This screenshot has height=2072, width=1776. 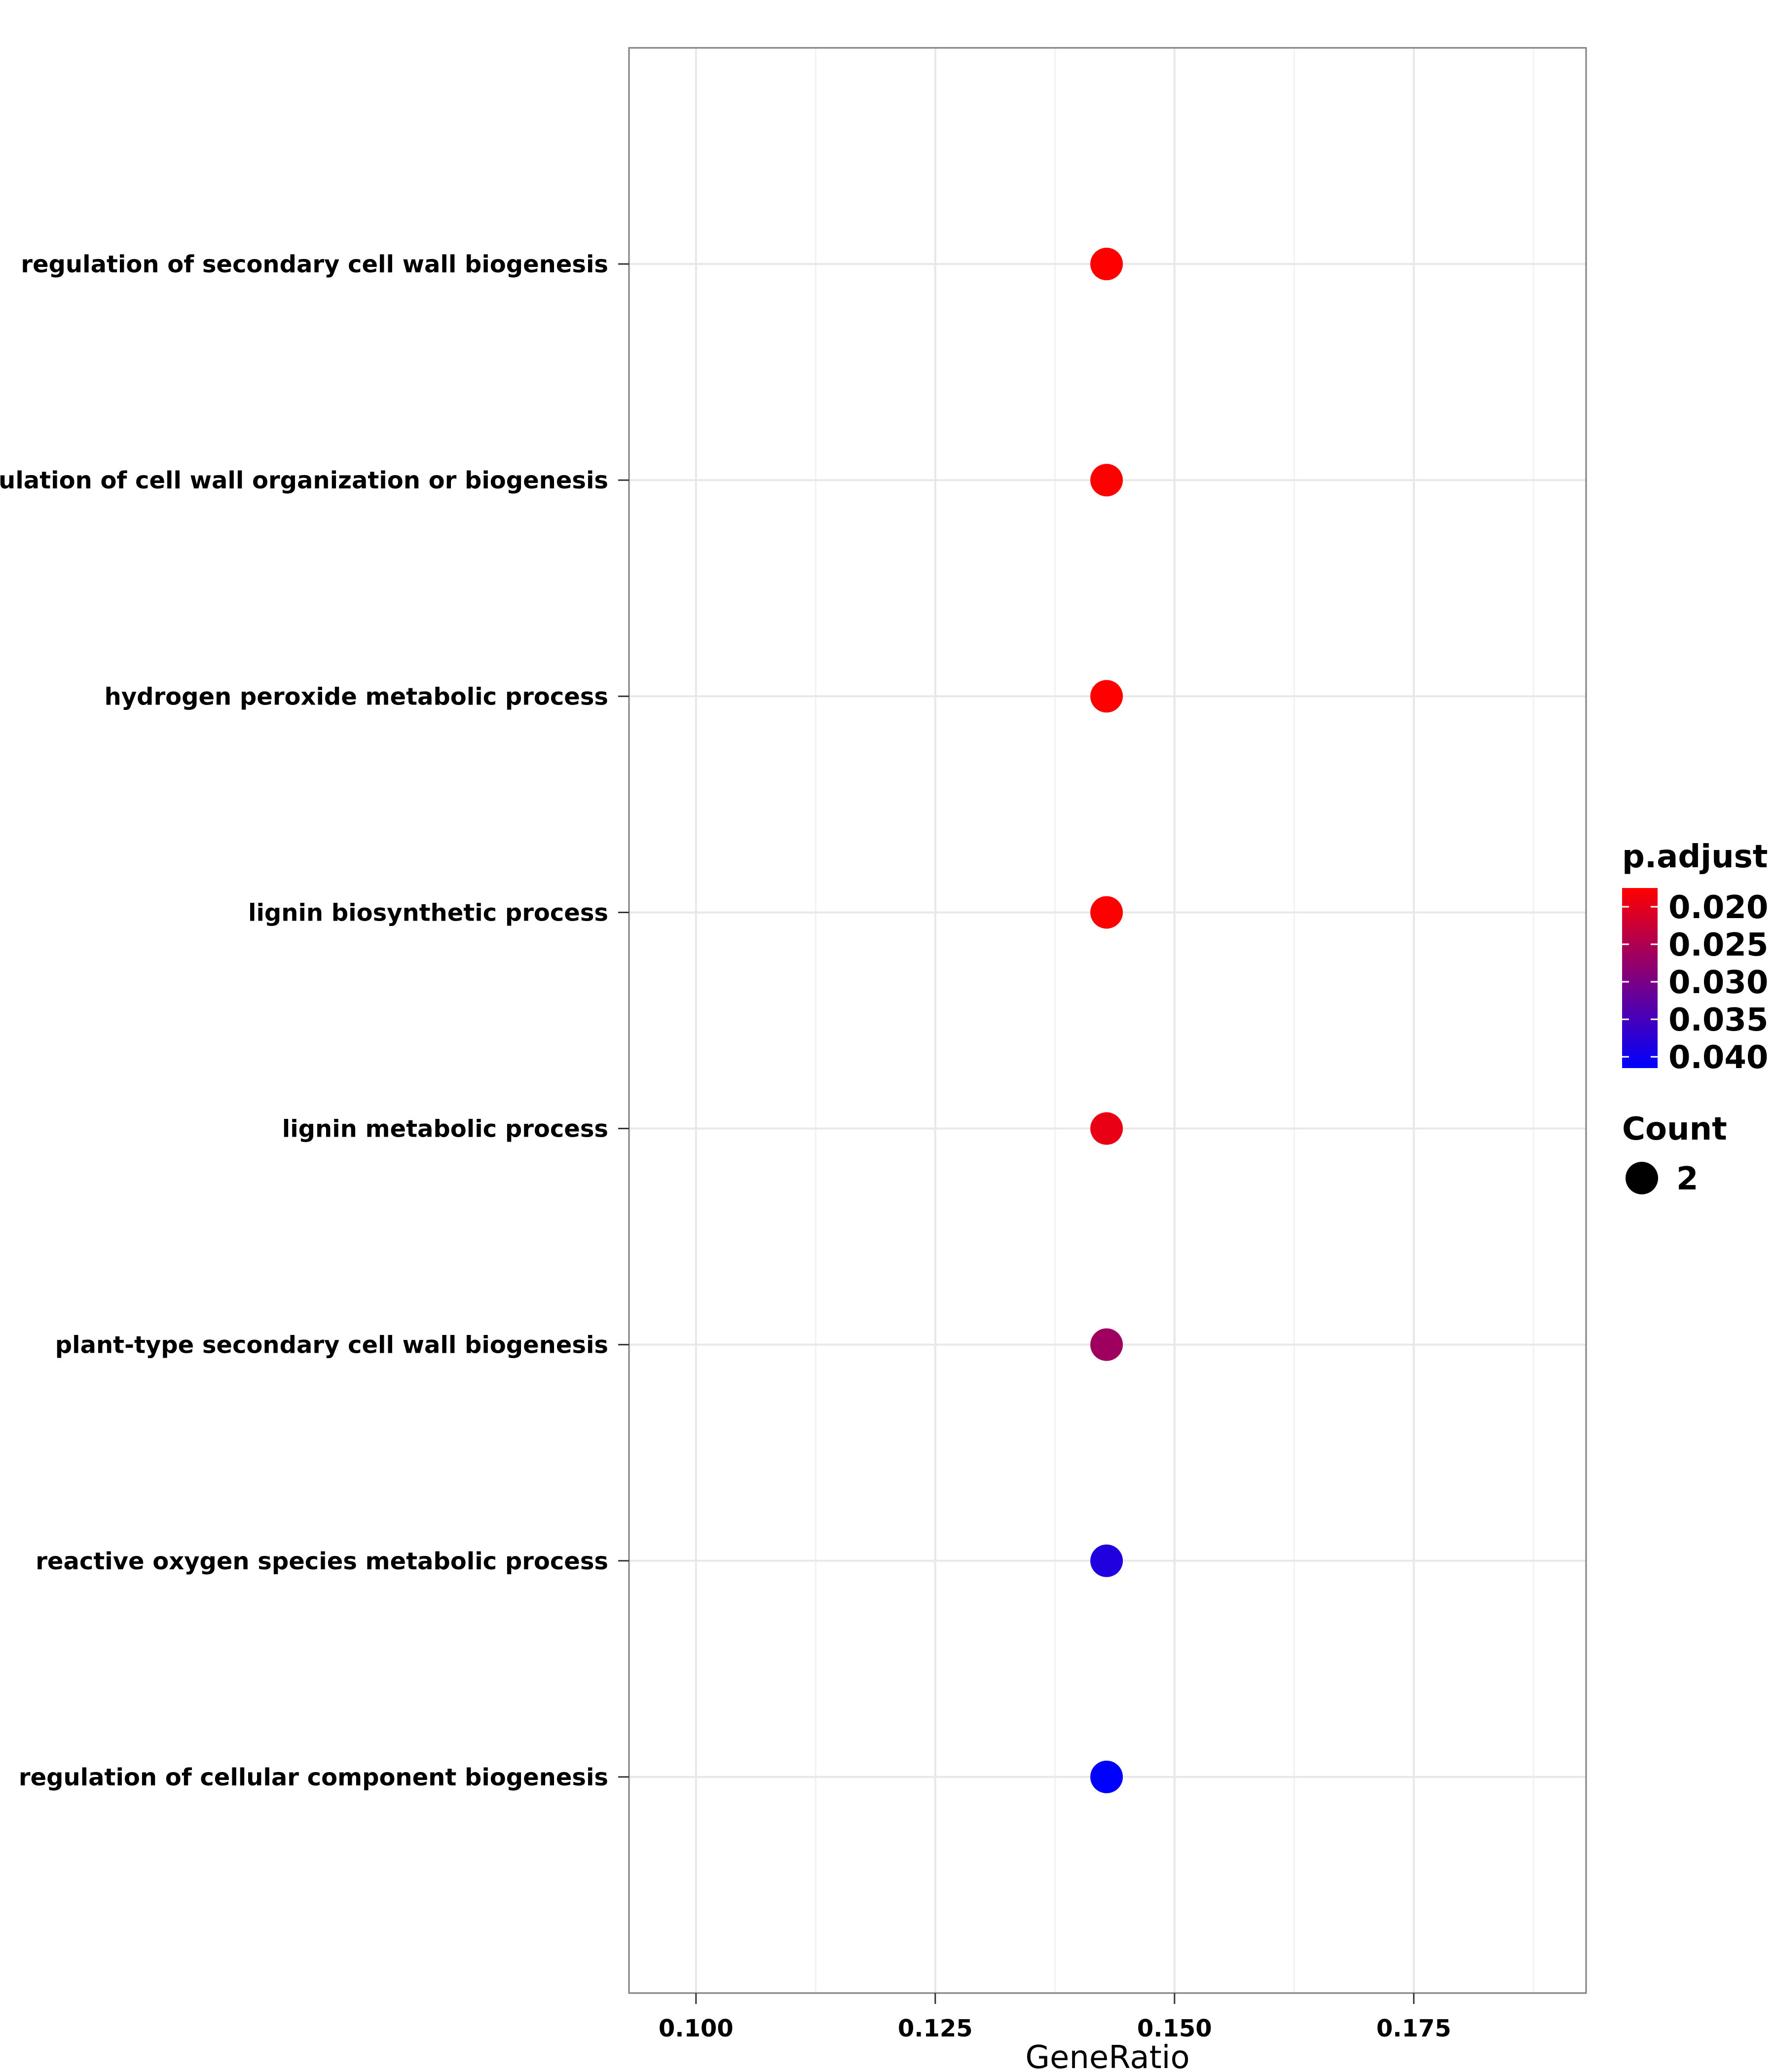 I want to click on color-legend-title: p.adjust, so click(x=1695, y=857).